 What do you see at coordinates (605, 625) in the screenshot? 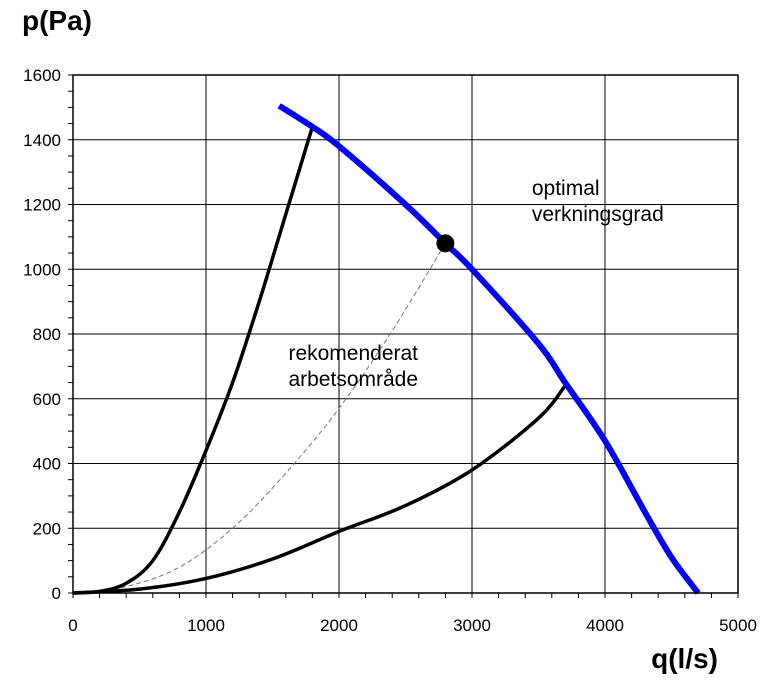
I see `x-tick-label: 4000` at bounding box center [605, 625].